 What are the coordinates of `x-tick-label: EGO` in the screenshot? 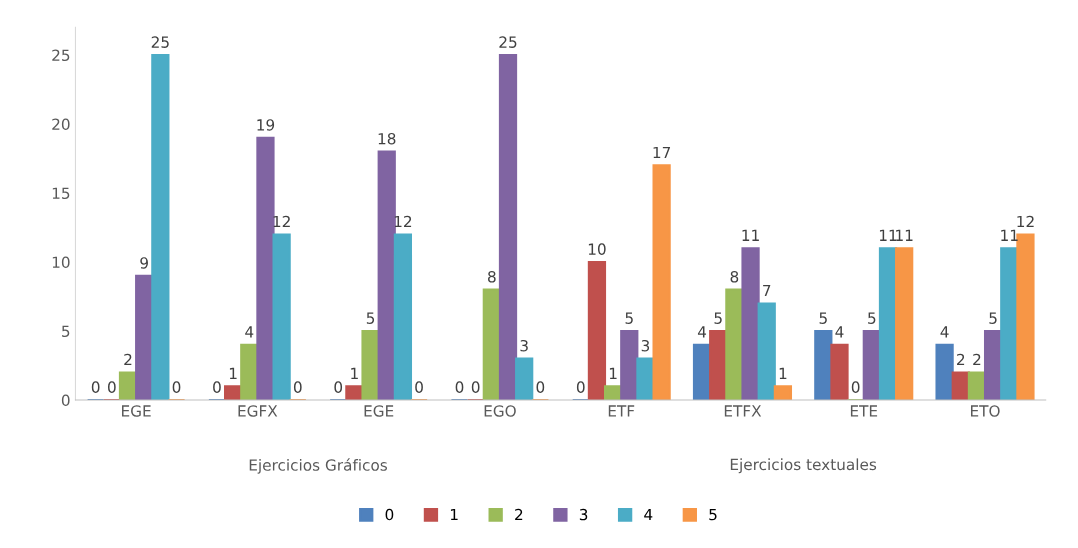 It's located at (500, 411).